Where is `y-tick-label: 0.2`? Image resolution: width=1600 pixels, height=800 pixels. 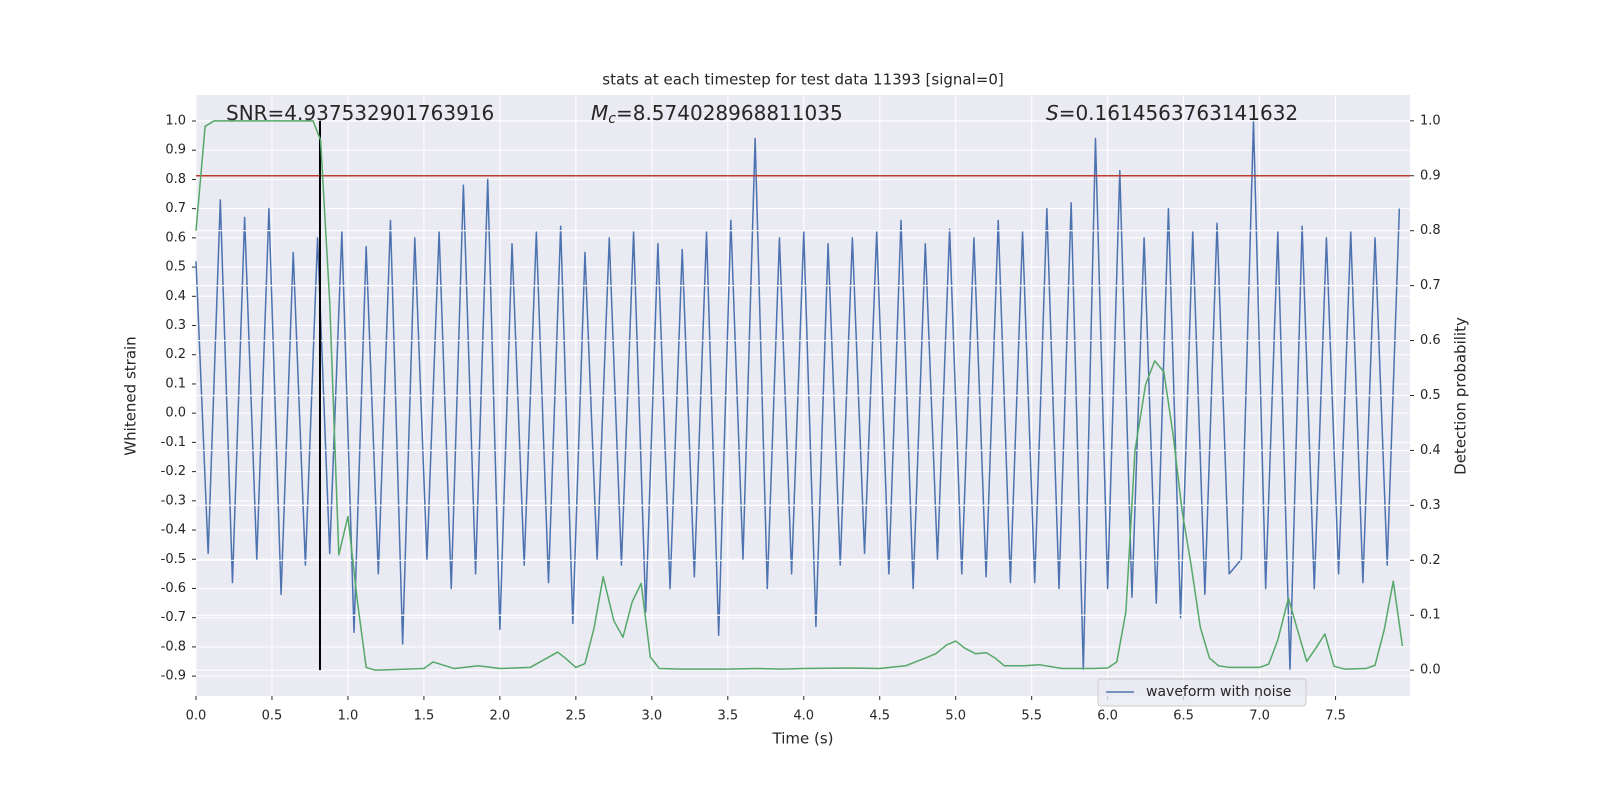
y-tick-label: 0.2 is located at coordinates (175, 354).